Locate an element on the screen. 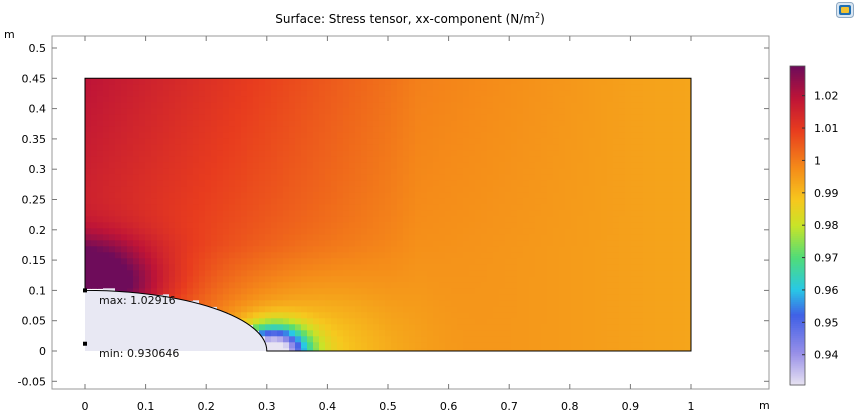 The image size is (862, 416). colorbar is located at coordinates (797, 225).